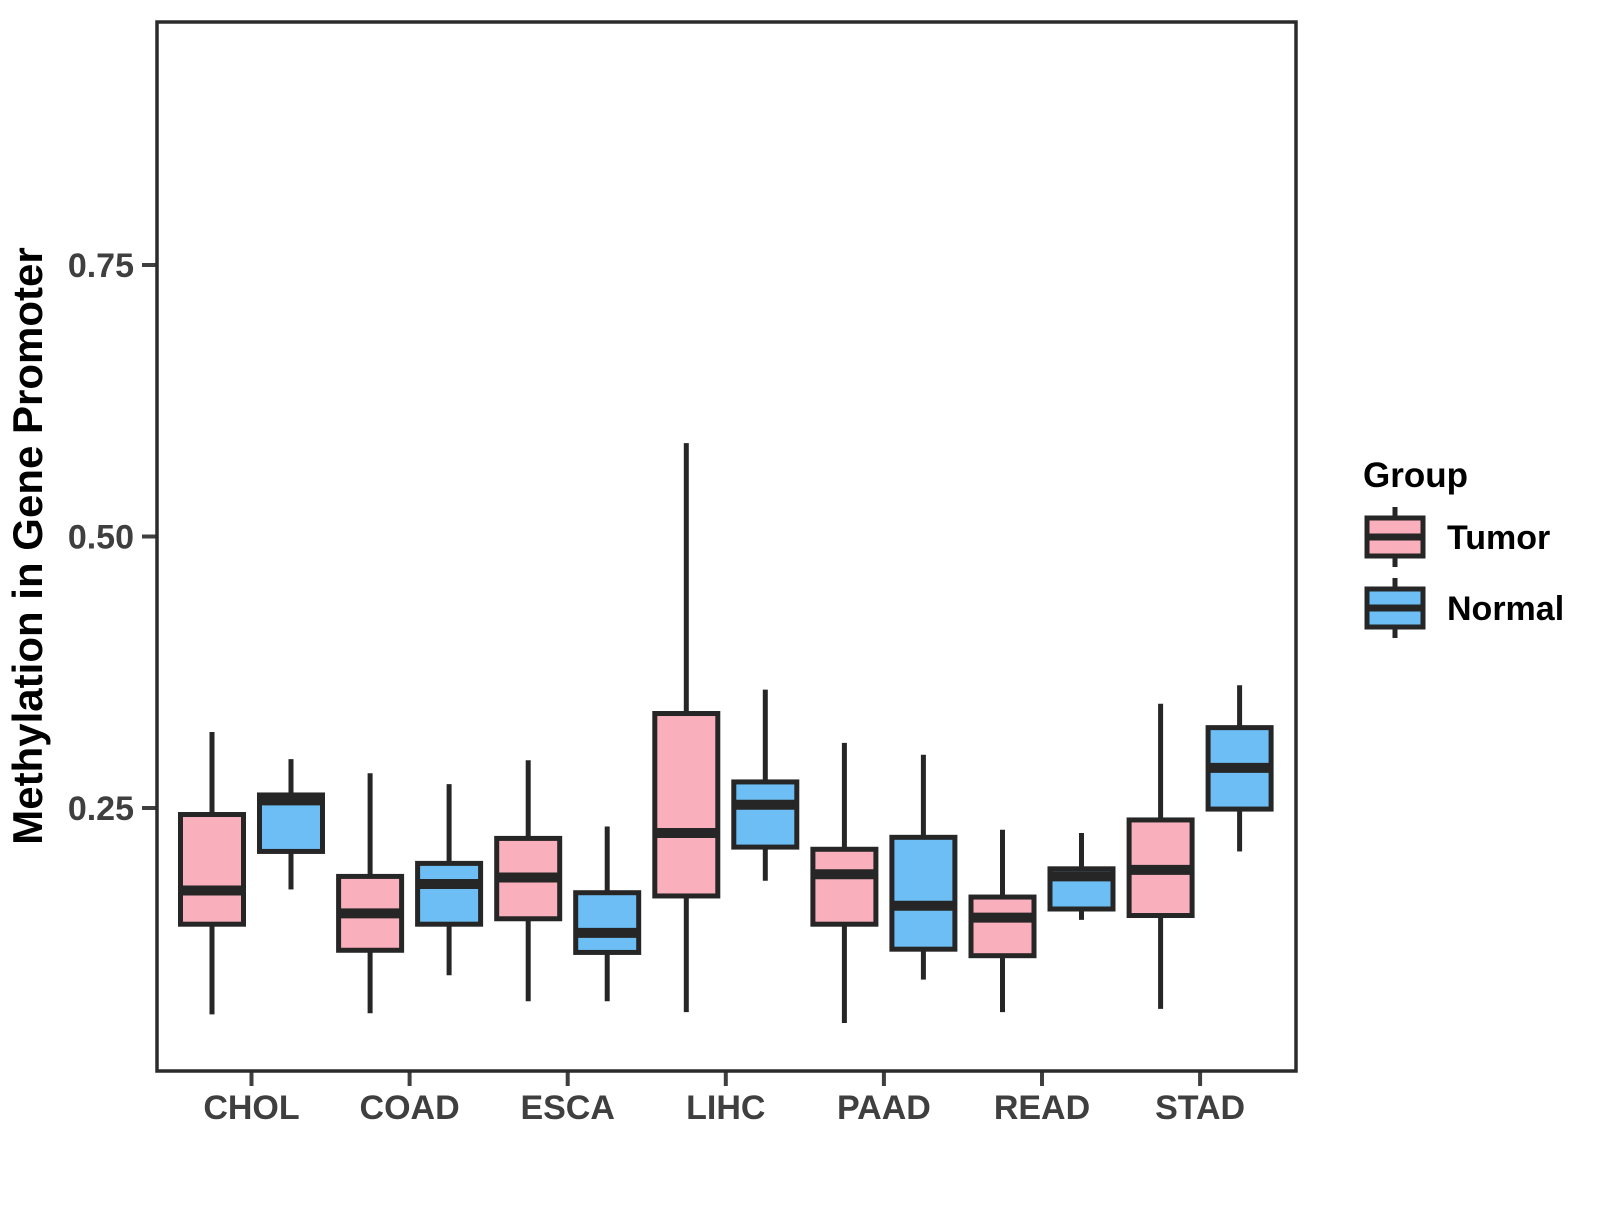  I want to click on boxplot-coad-normal, so click(449, 880).